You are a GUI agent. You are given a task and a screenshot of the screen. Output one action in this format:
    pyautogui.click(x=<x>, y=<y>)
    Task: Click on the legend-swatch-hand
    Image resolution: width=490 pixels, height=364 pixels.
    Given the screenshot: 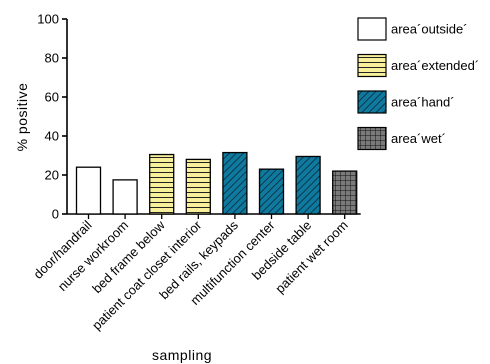 What is the action you would take?
    pyautogui.click(x=372, y=102)
    